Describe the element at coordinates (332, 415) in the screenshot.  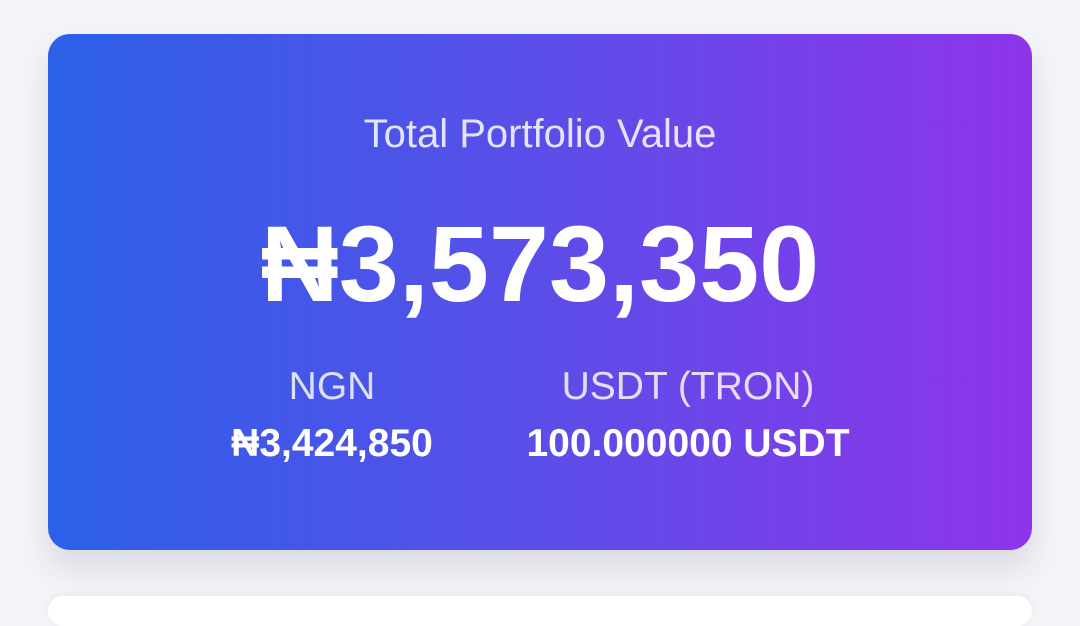
I see `ngn-balance: NGN ₦3,424,850` at that location.